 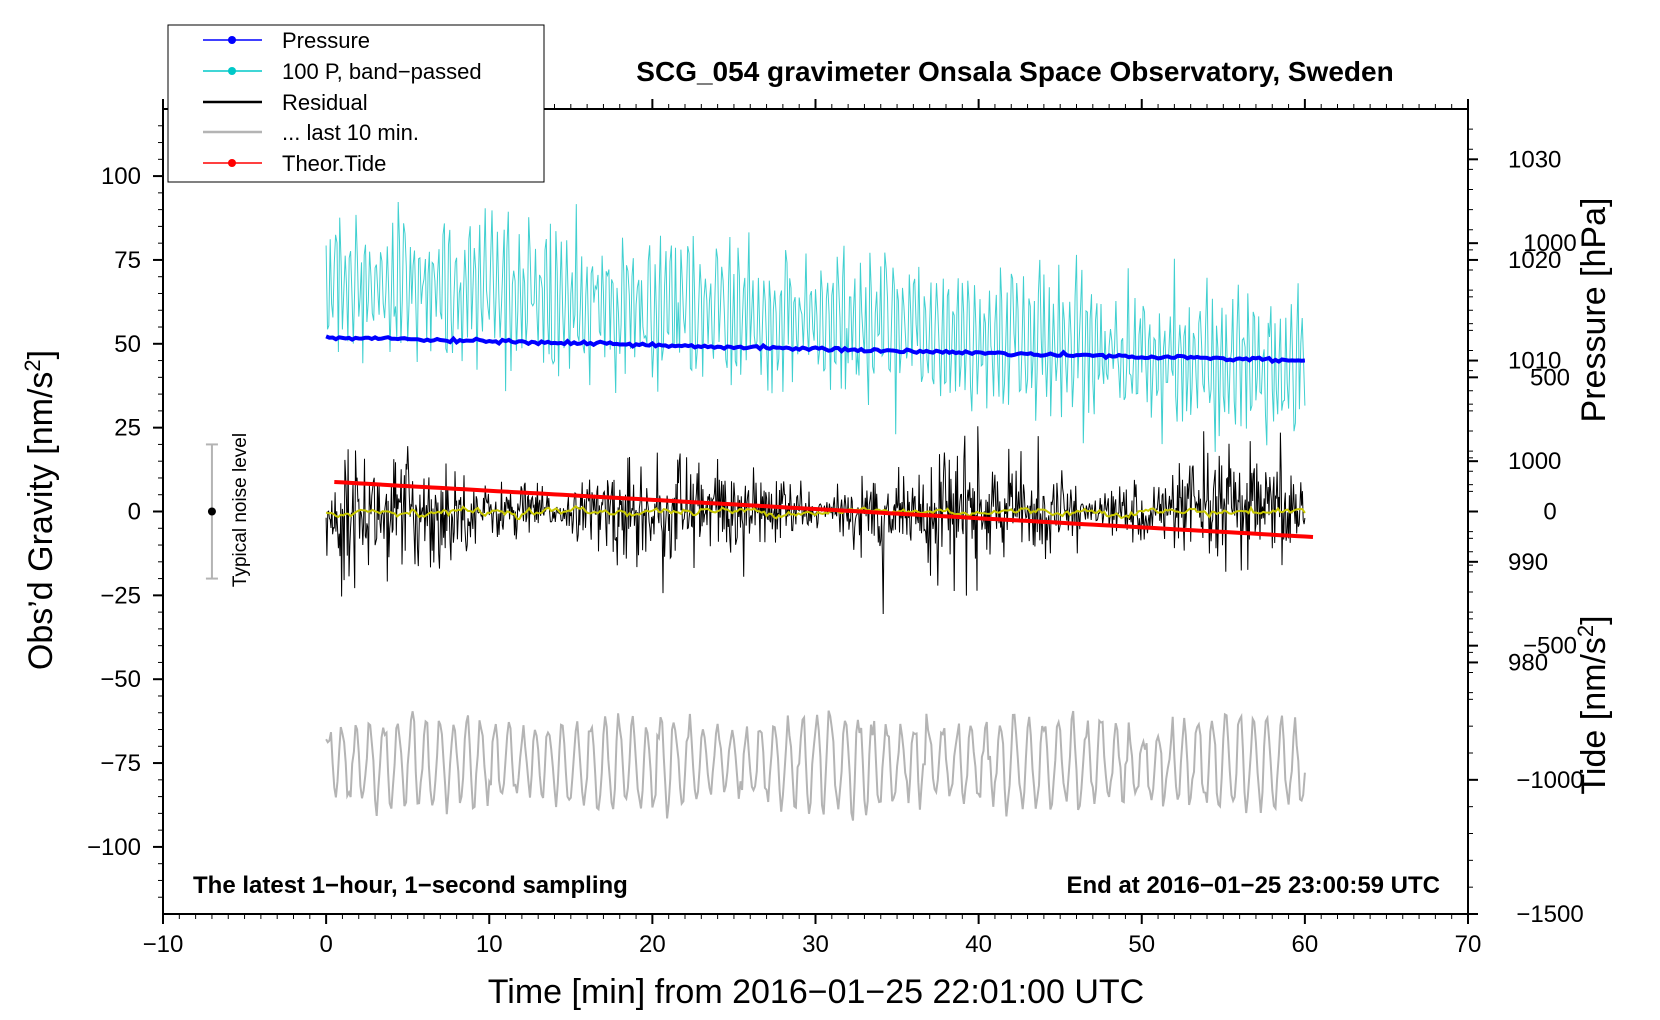 I want to click on y-tick-label: 0, so click(x=134, y=512).